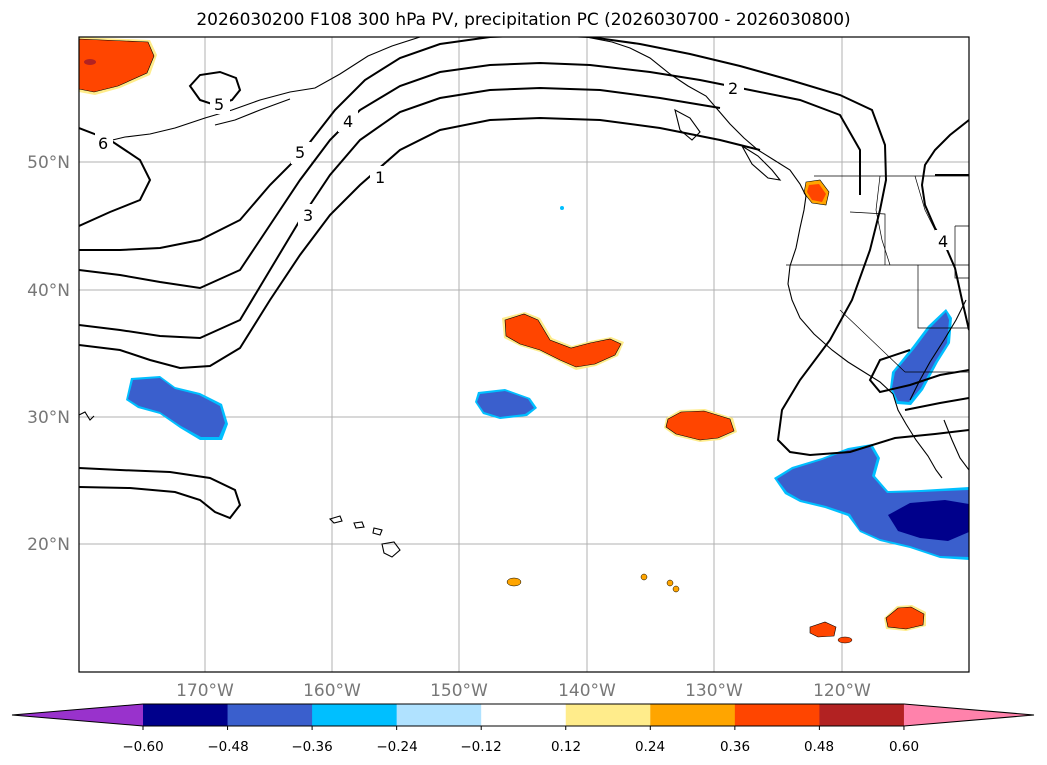 This screenshot has height=765, width=1047. I want to click on lon-label: 120°W, so click(842, 691).